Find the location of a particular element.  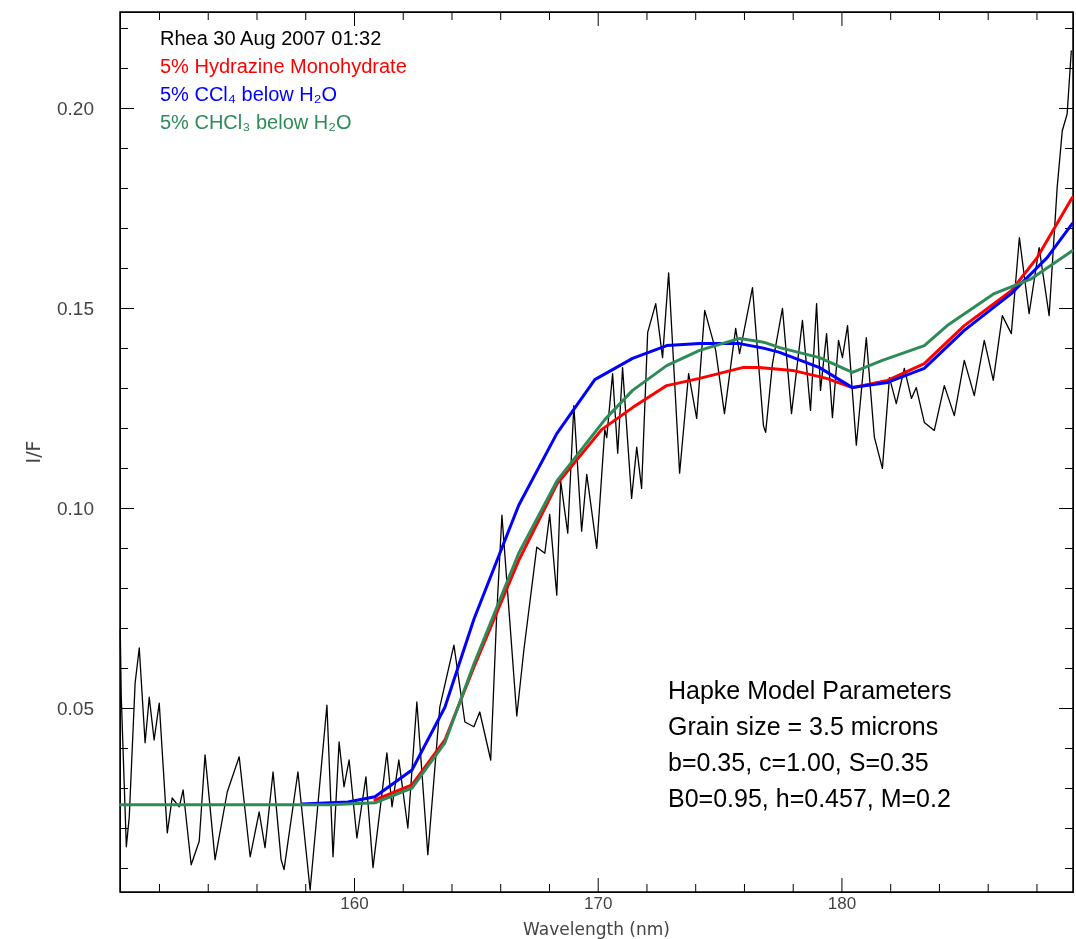

x-tick-label: 180 is located at coordinates (842, 904).